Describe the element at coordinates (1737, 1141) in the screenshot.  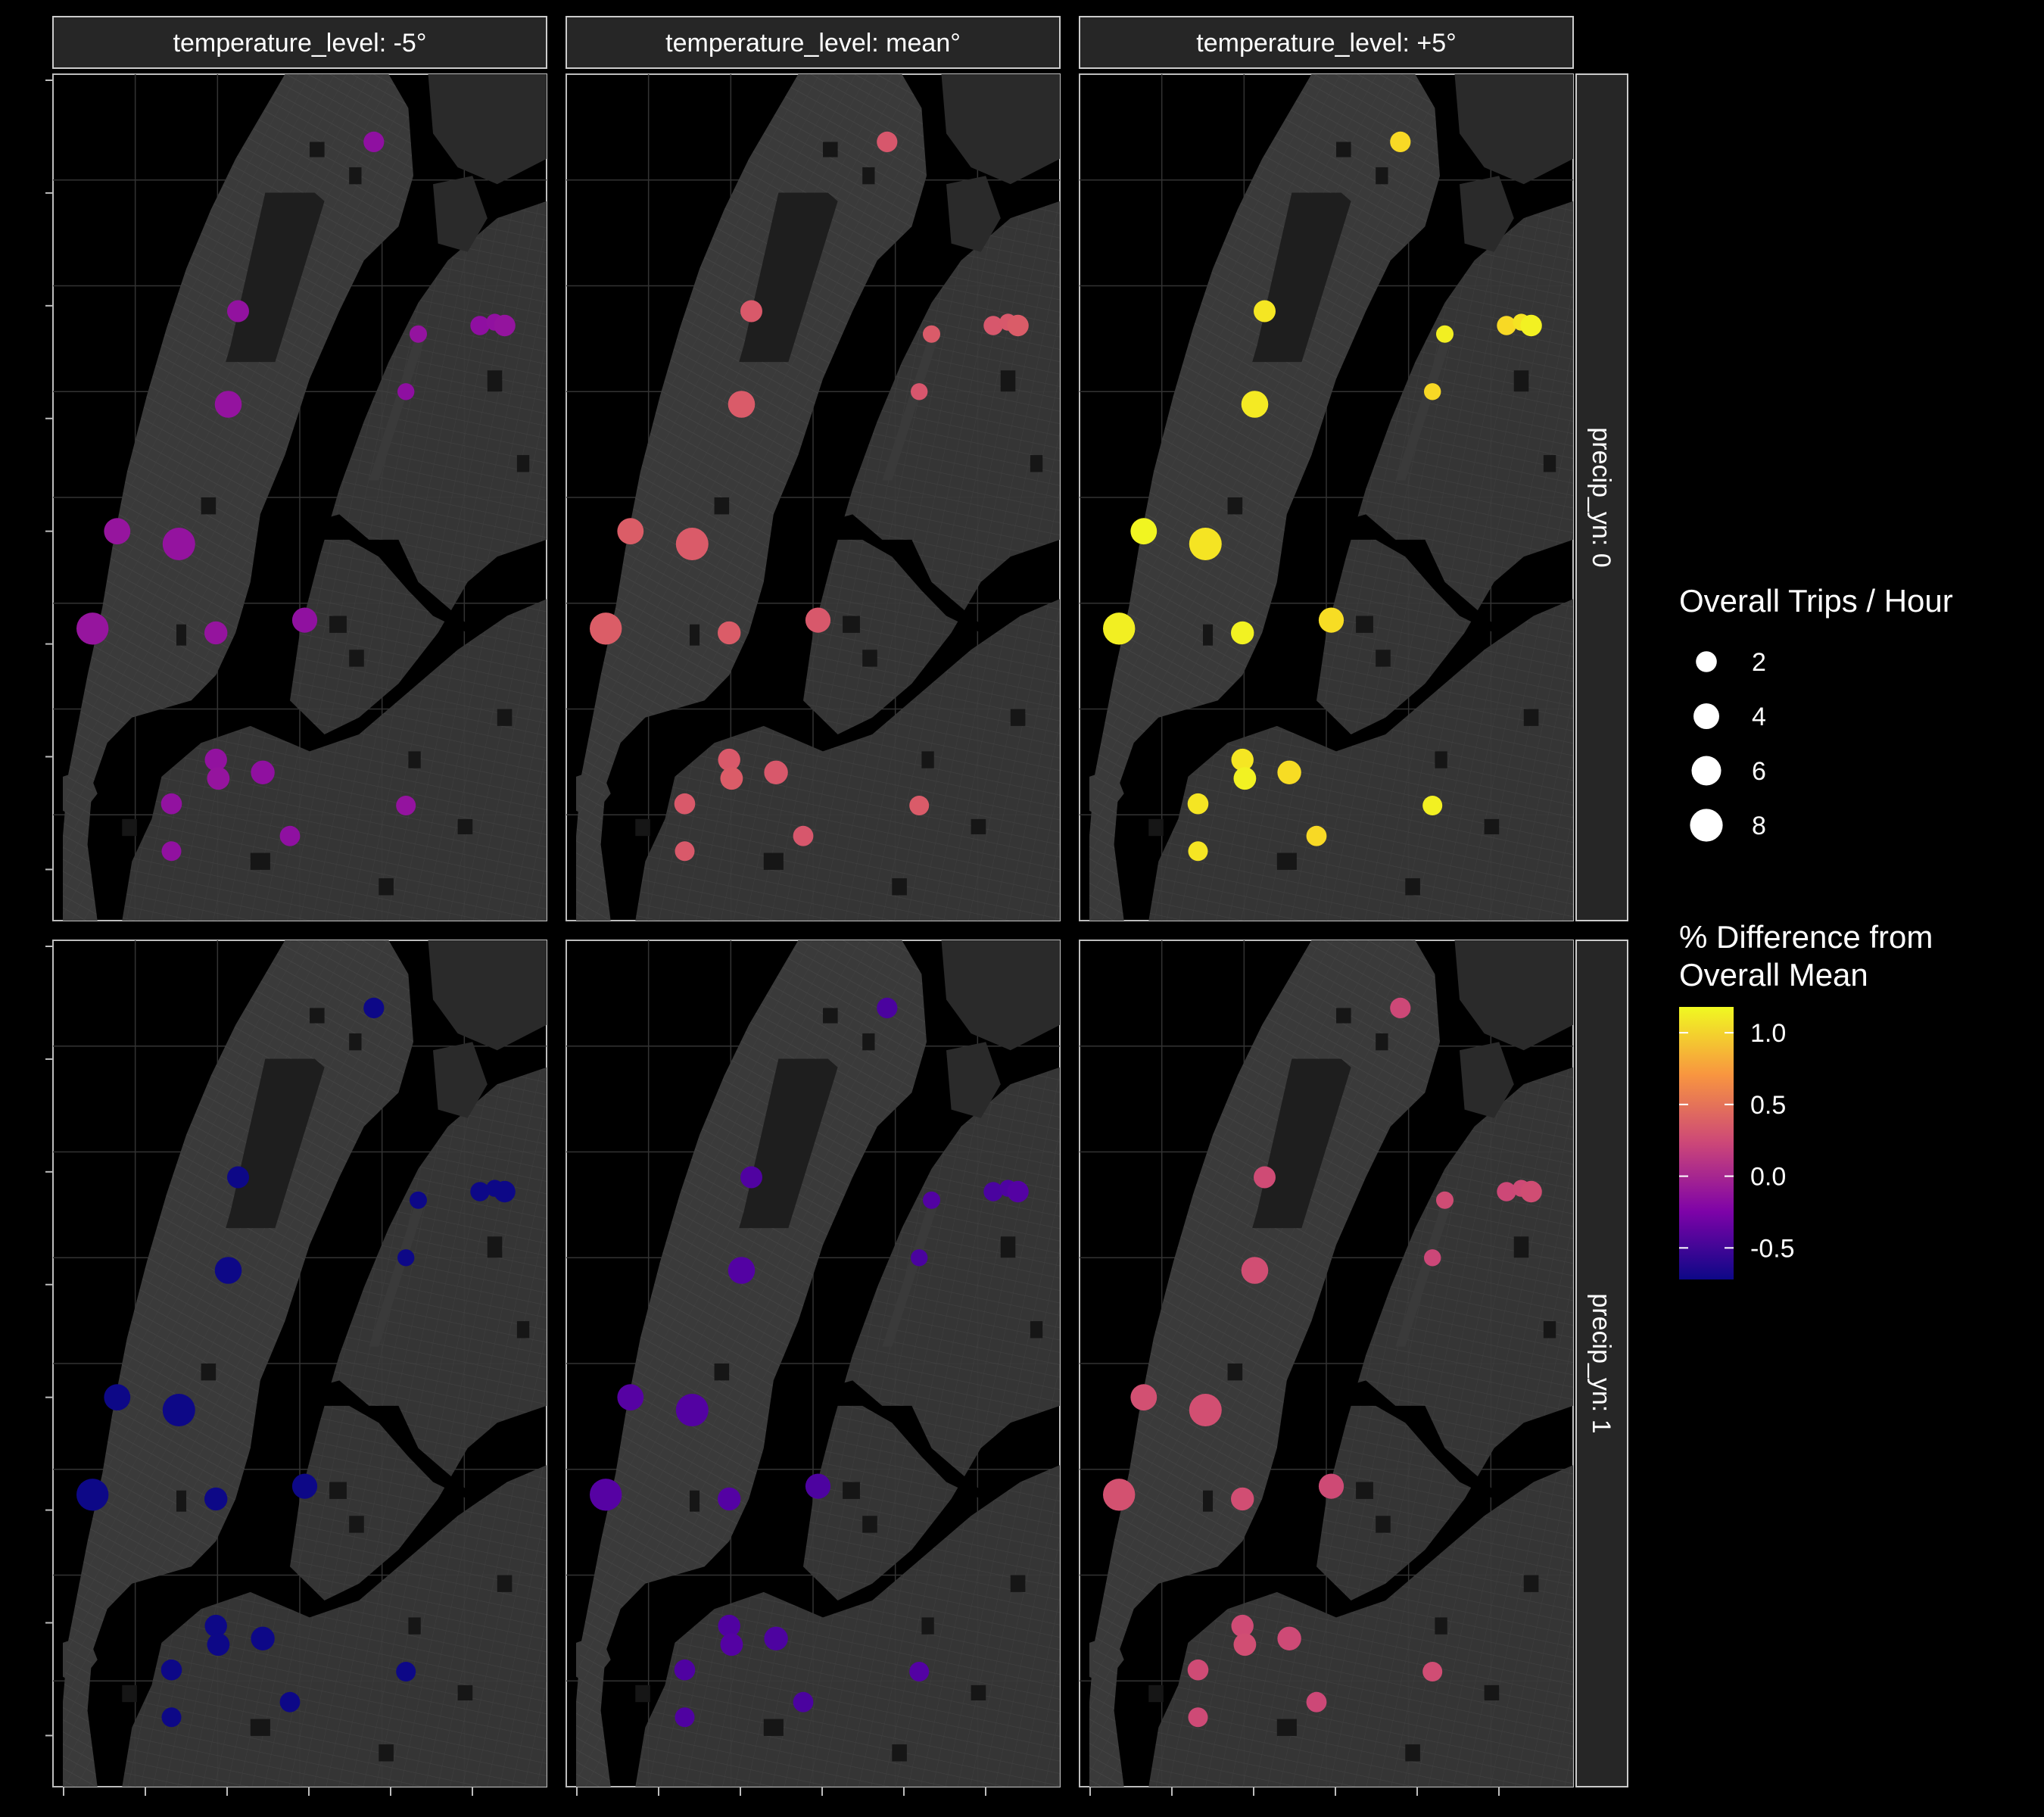
I see `colorbar-ticks: 1.0 0.5 0.0 -0.5` at that location.